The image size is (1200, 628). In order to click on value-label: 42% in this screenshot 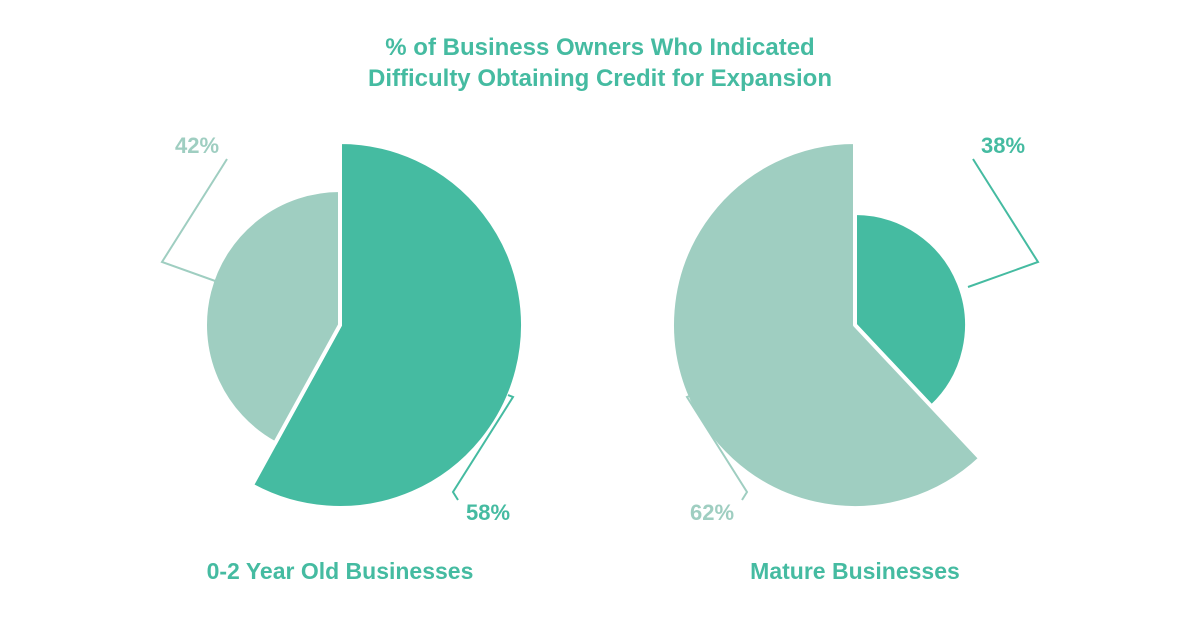, I will do `click(197, 145)`.